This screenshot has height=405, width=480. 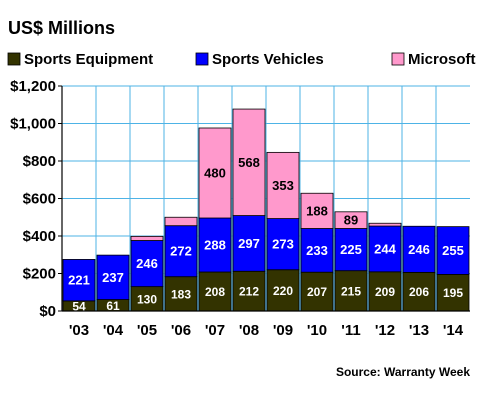 I want to click on y-tick-label: $1,000, so click(x=33, y=124).